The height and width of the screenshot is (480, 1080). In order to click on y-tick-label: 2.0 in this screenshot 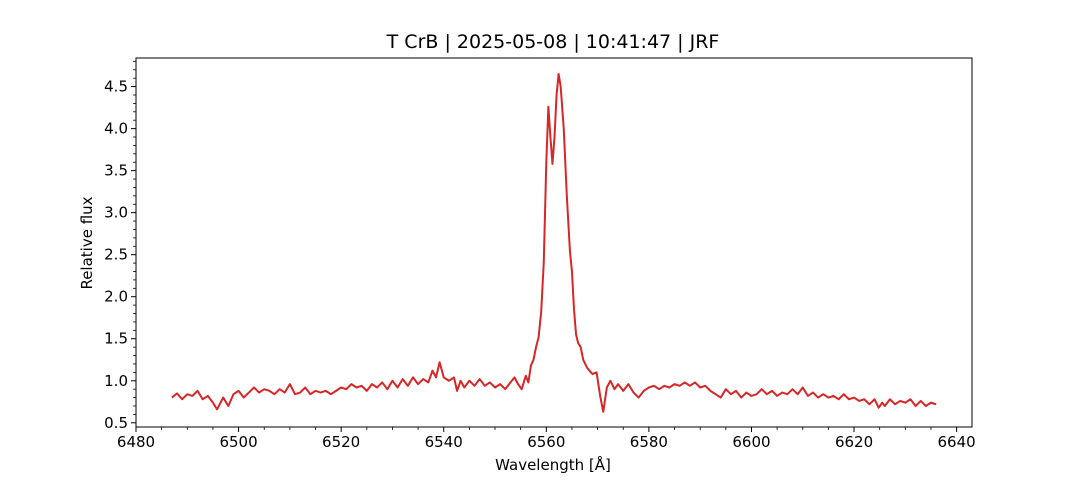, I will do `click(116, 297)`.